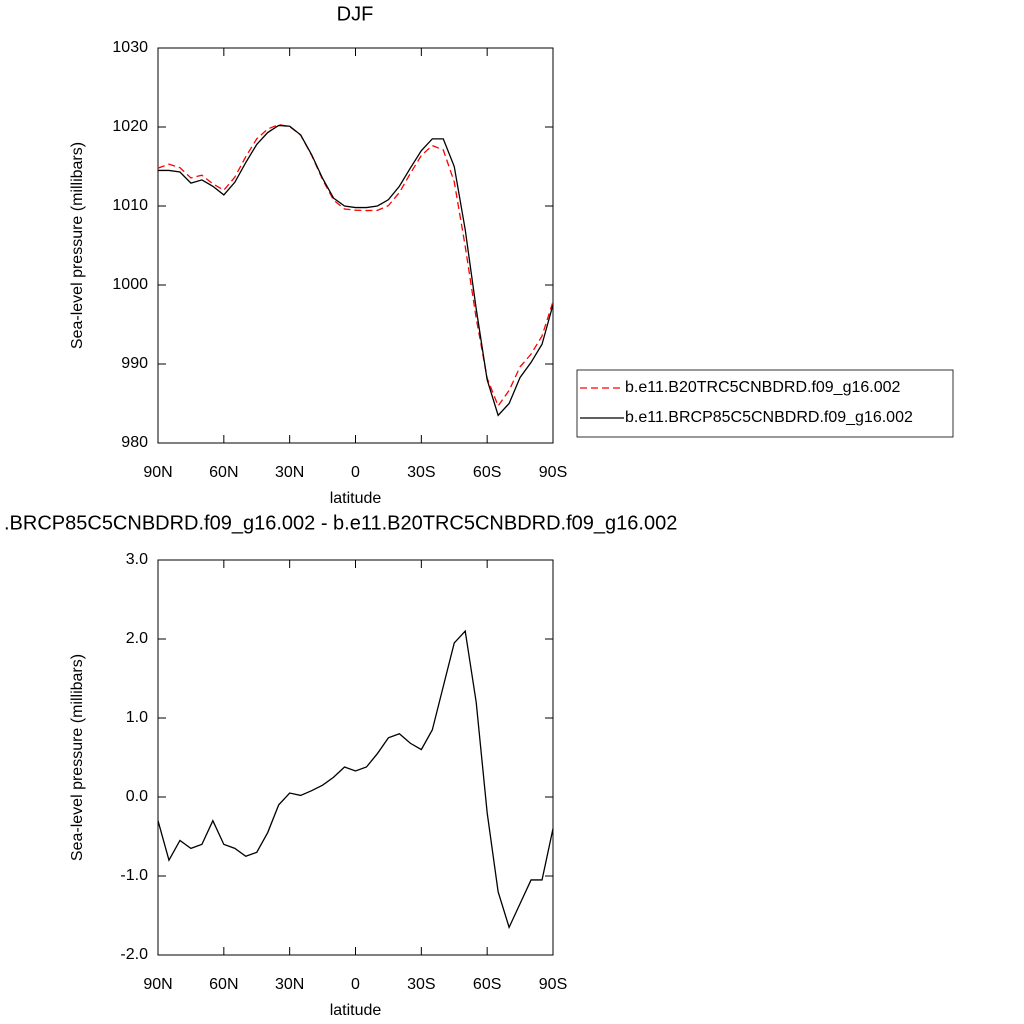 This screenshot has width=1024, height=1024. Describe the element at coordinates (130, 47) in the screenshot. I see `y-tick-label: 1030` at that location.